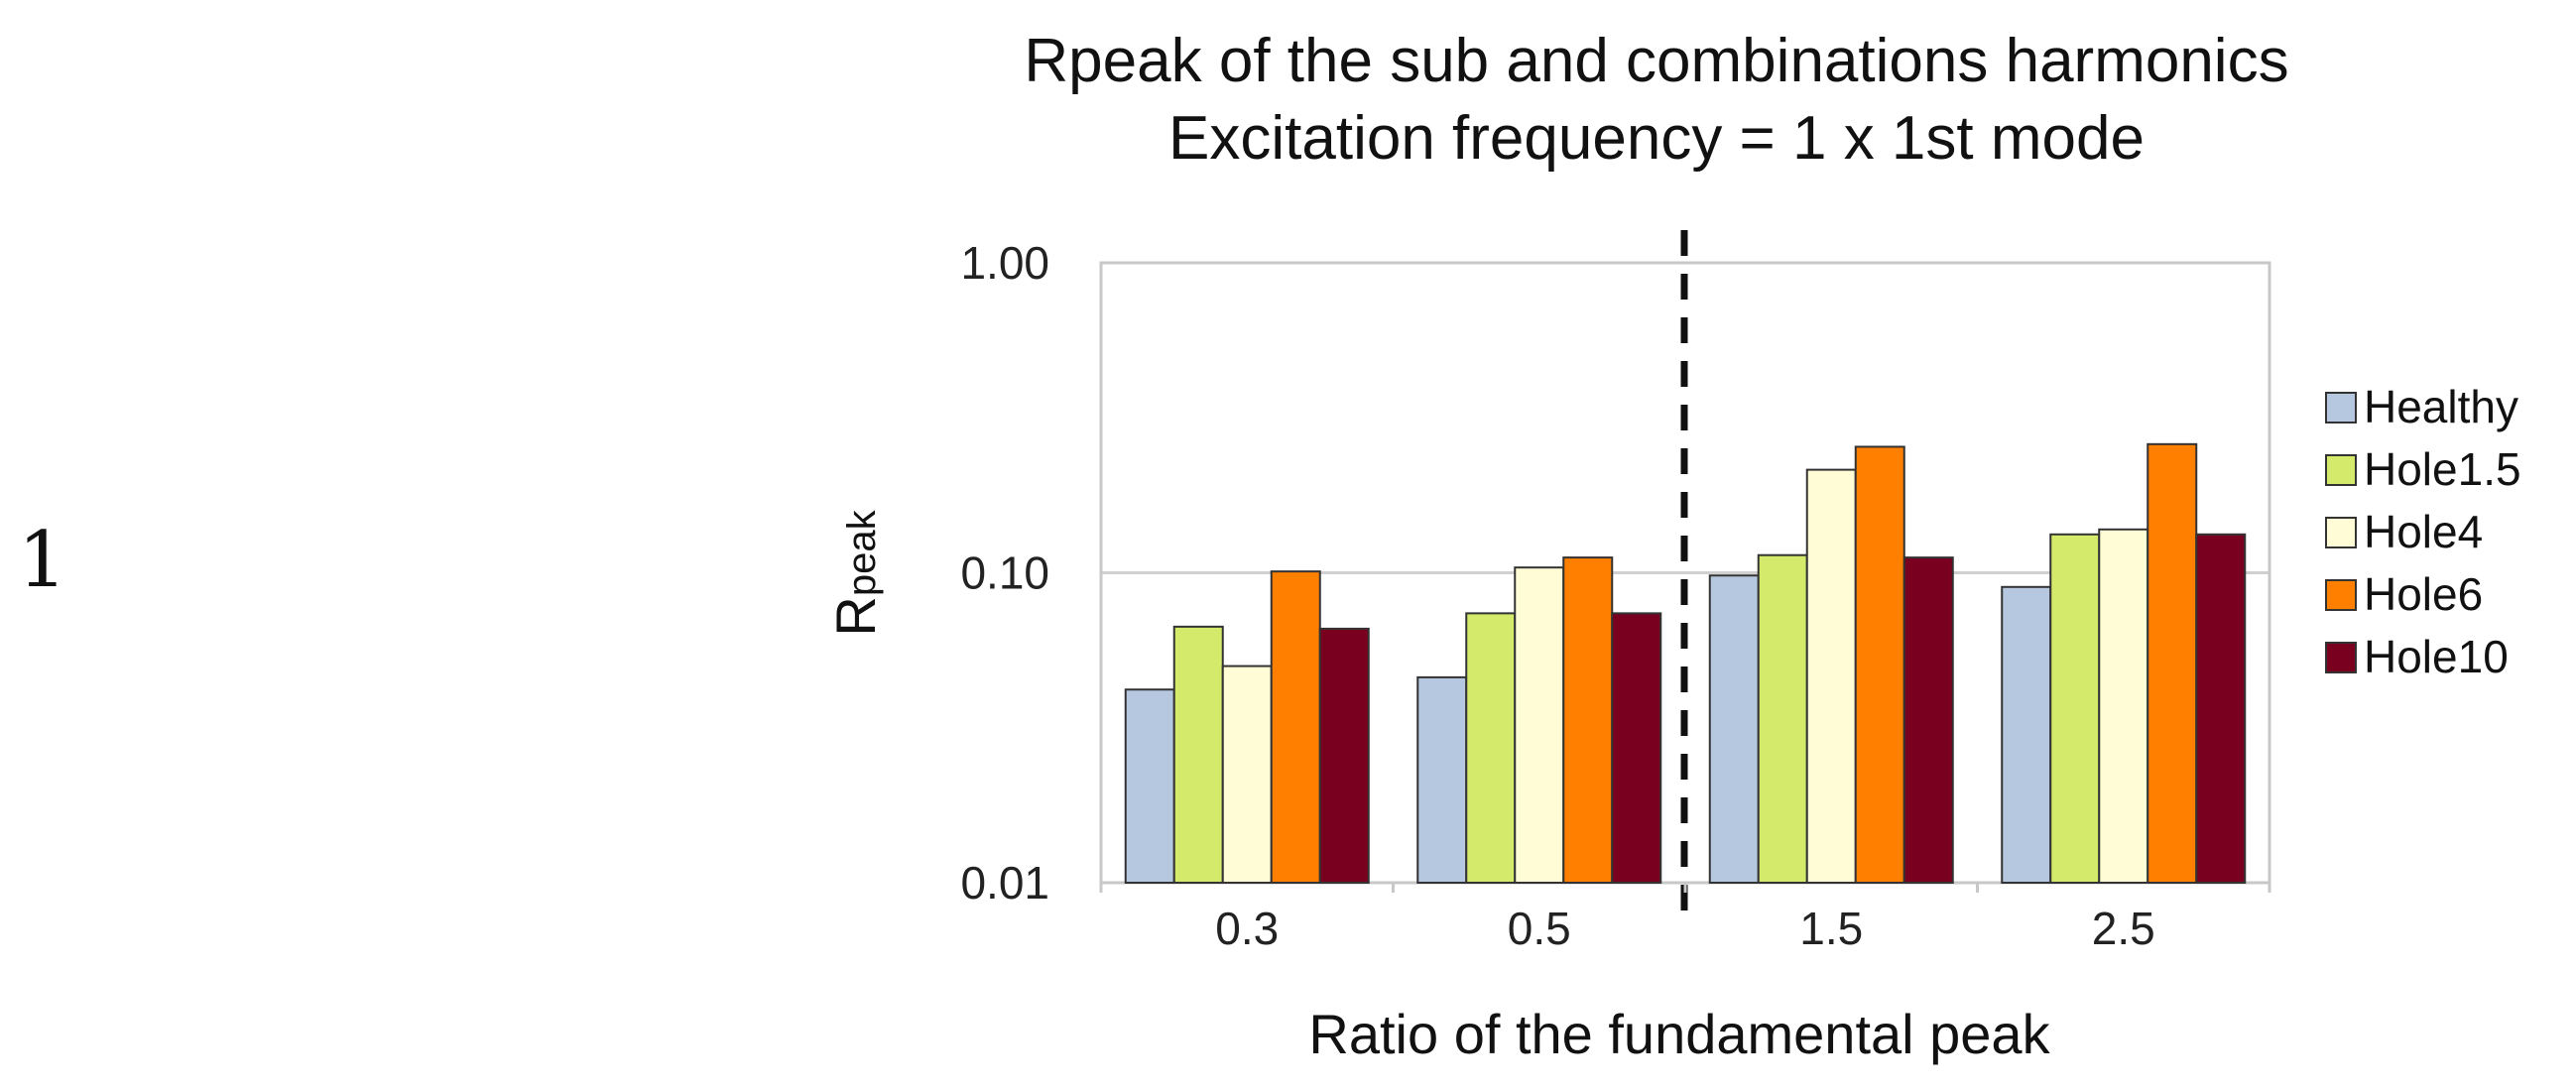 The image size is (2576, 1091). What do you see at coordinates (2442, 469) in the screenshot?
I see `legend-label: Hole1.5` at bounding box center [2442, 469].